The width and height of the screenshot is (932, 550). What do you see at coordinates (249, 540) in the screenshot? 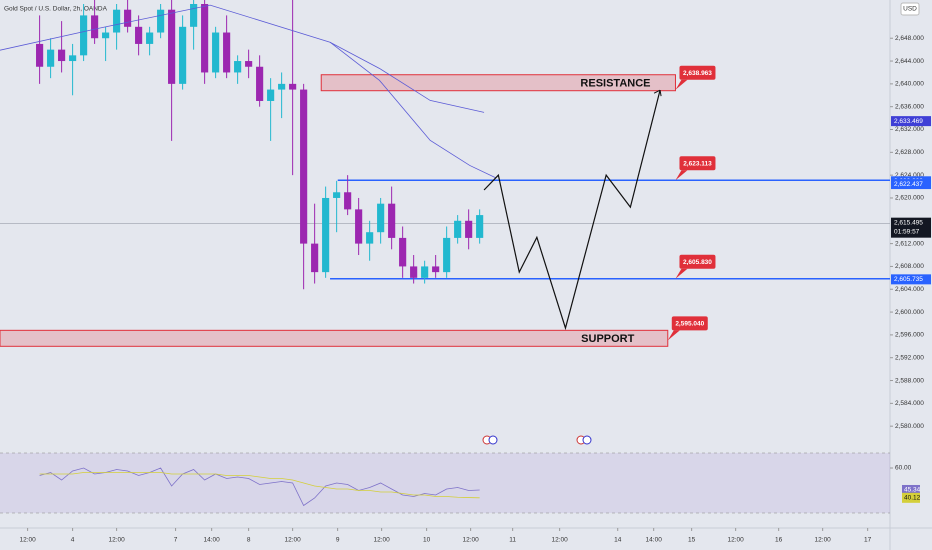
I see `x-tick-label: 8` at bounding box center [249, 540].